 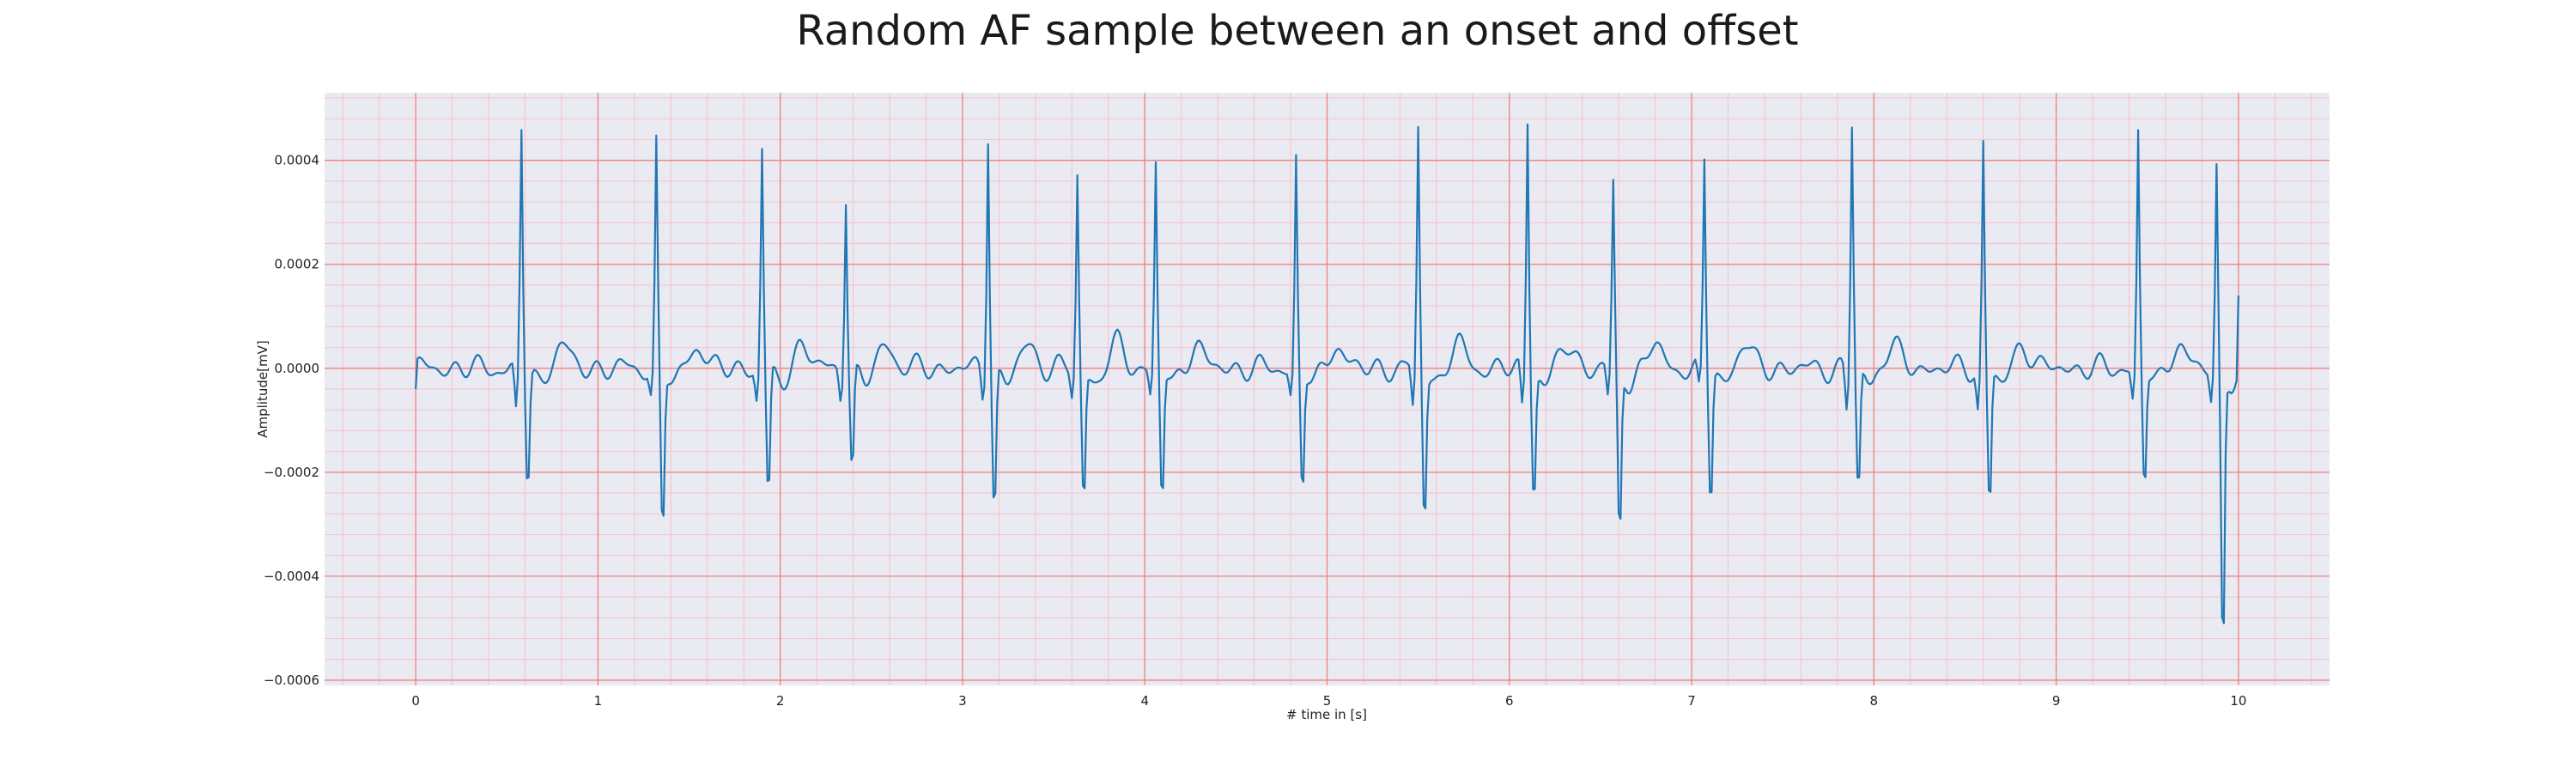 What do you see at coordinates (1144, 701) in the screenshot?
I see `x-tick-label: 4` at bounding box center [1144, 701].